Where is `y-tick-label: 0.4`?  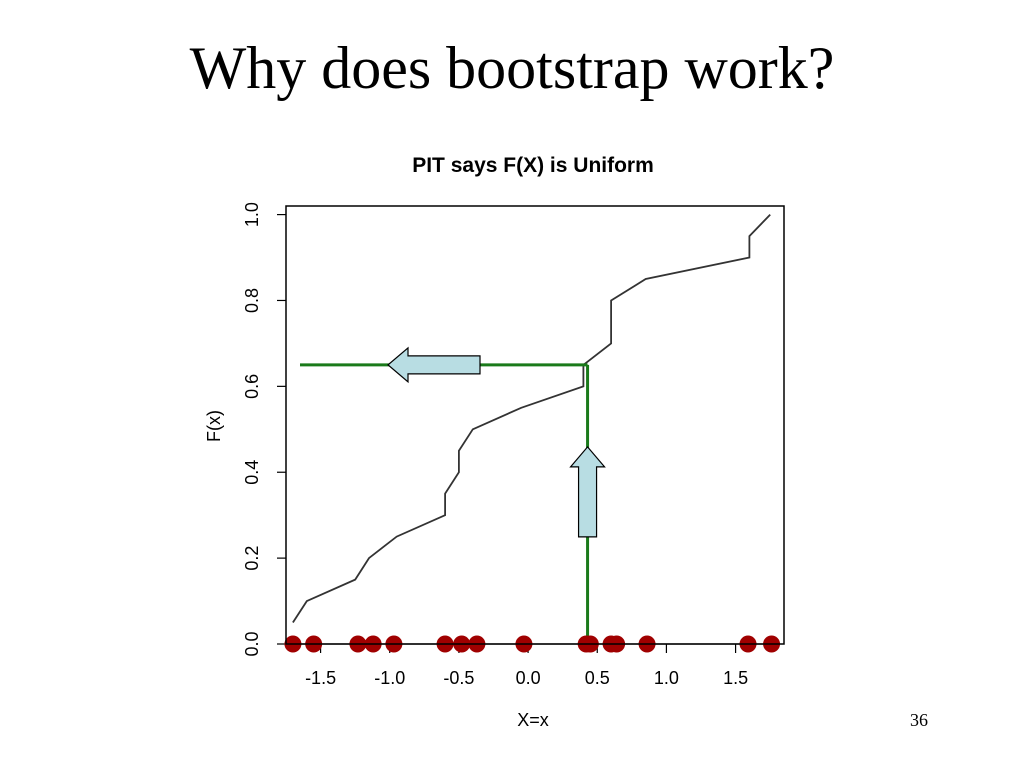 y-tick-label: 0.4 is located at coordinates (252, 472).